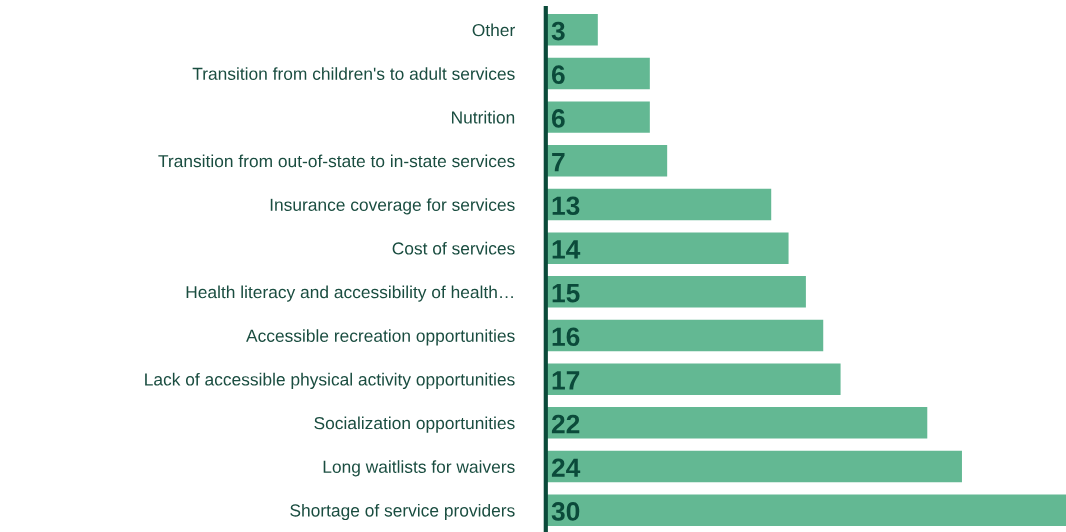 The width and height of the screenshot is (1066, 532). Describe the element at coordinates (566, 249) in the screenshot. I see `data-label: 14` at that location.